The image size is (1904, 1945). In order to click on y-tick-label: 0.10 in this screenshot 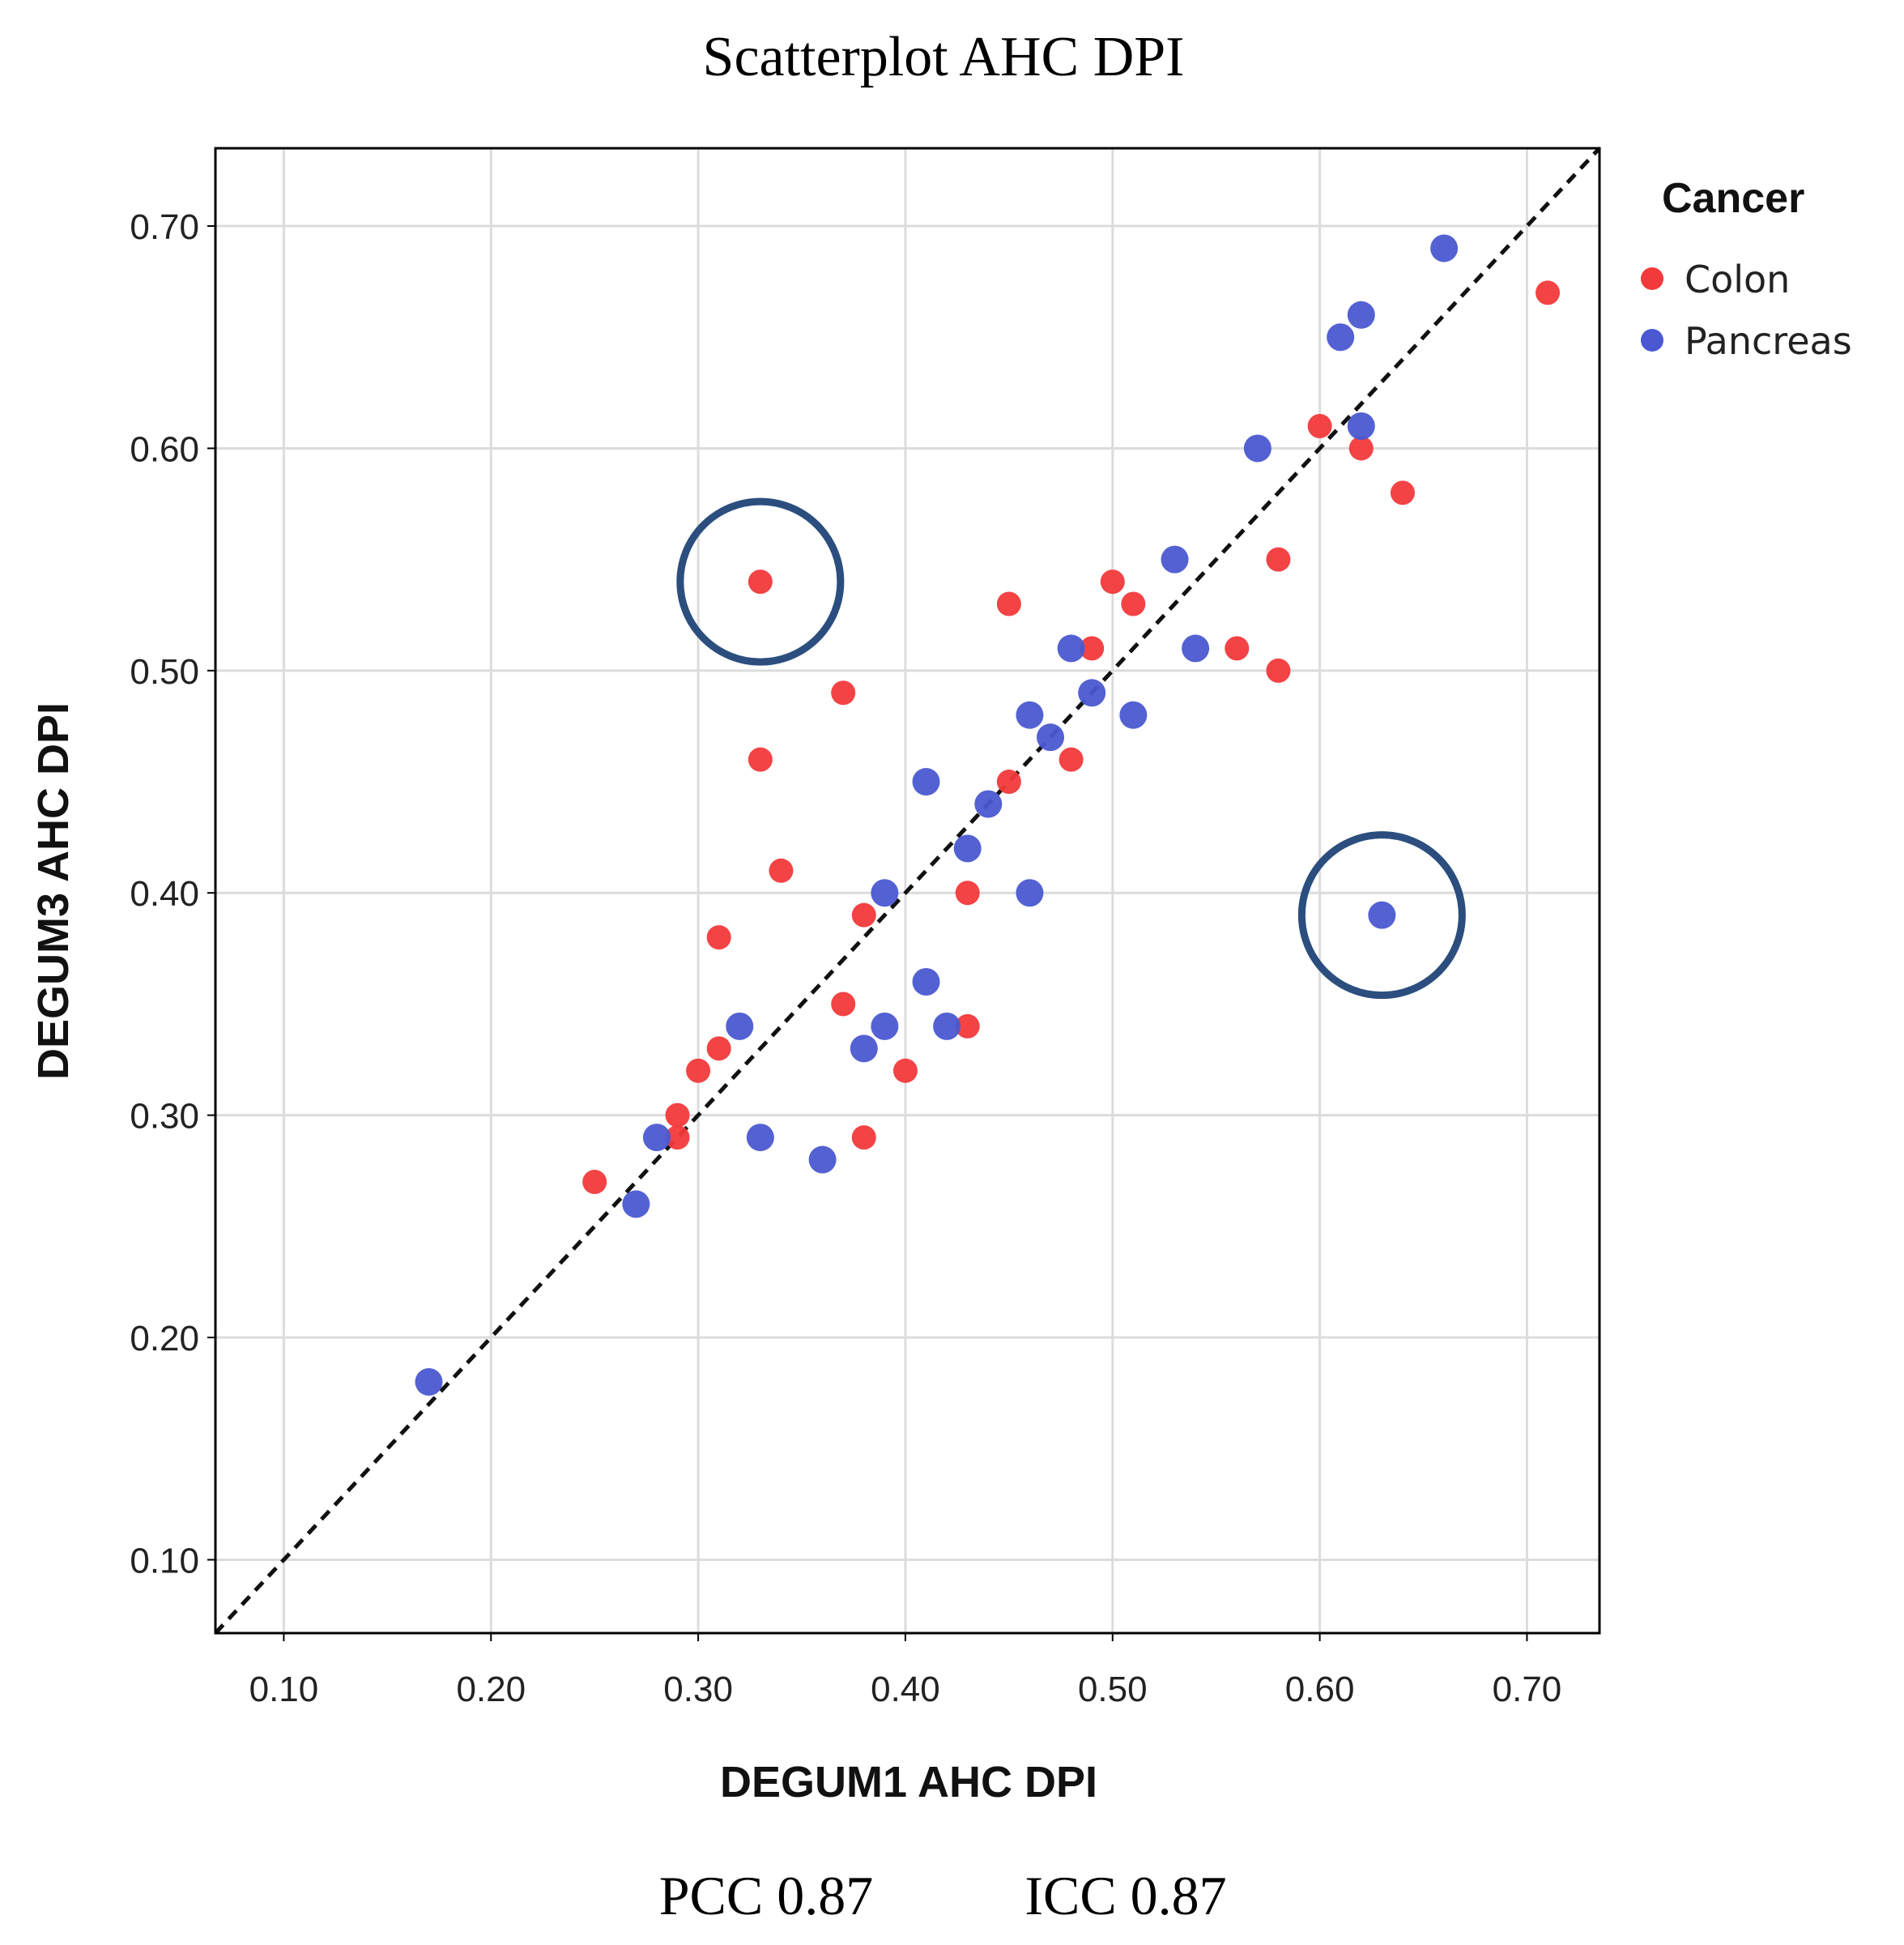, I will do `click(164, 1560)`.